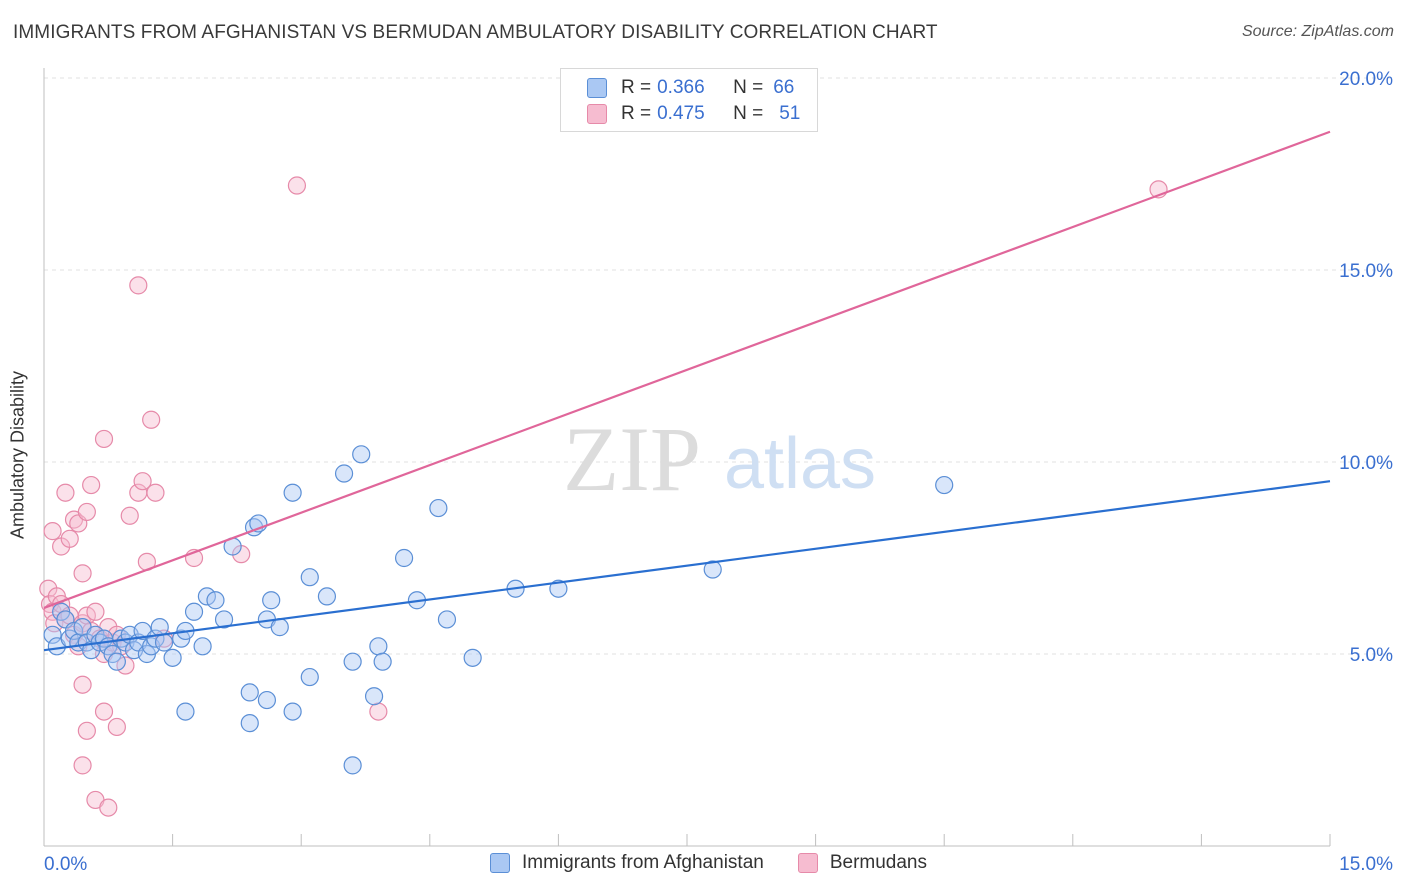 This screenshot has height=892, width=1406. I want to click on watermark: ZIP atlas, so click(719, 459).